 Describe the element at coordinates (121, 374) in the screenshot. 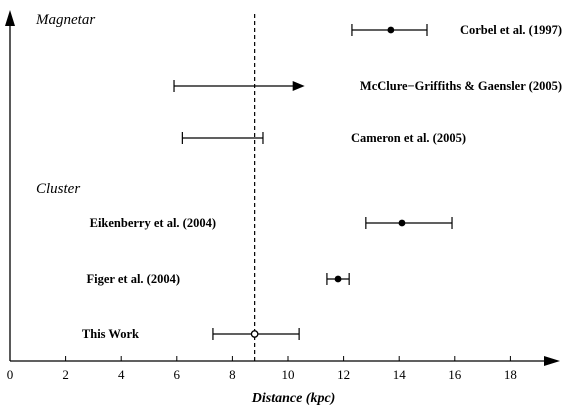

I see `x-tick-label: 4` at that location.